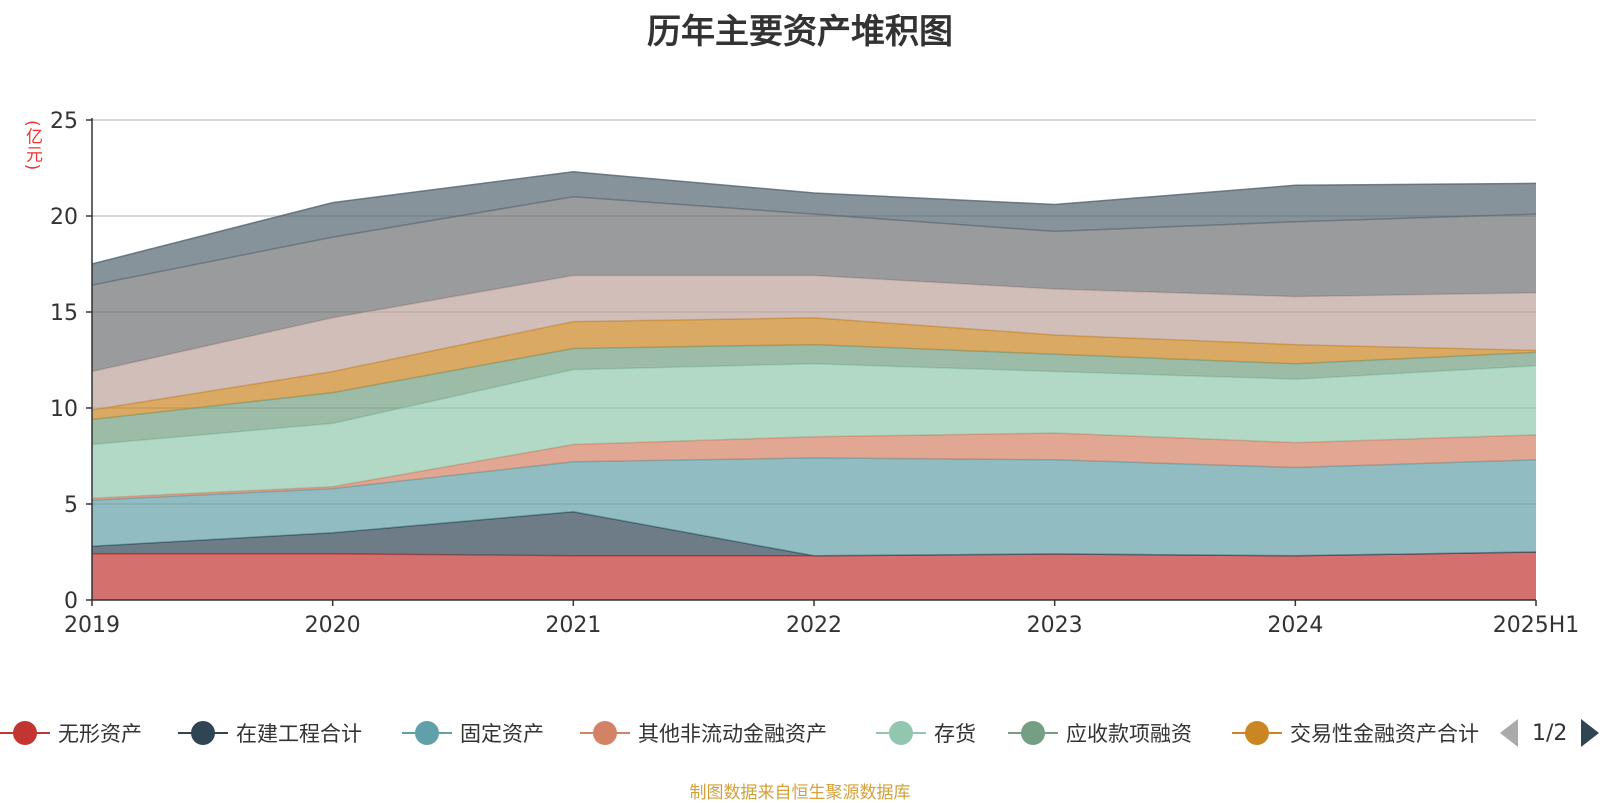 The image size is (1600, 803). Describe the element at coordinates (800, 793) in the screenshot. I see `source-note: 制图数据来自恒生聚源数据库` at that location.